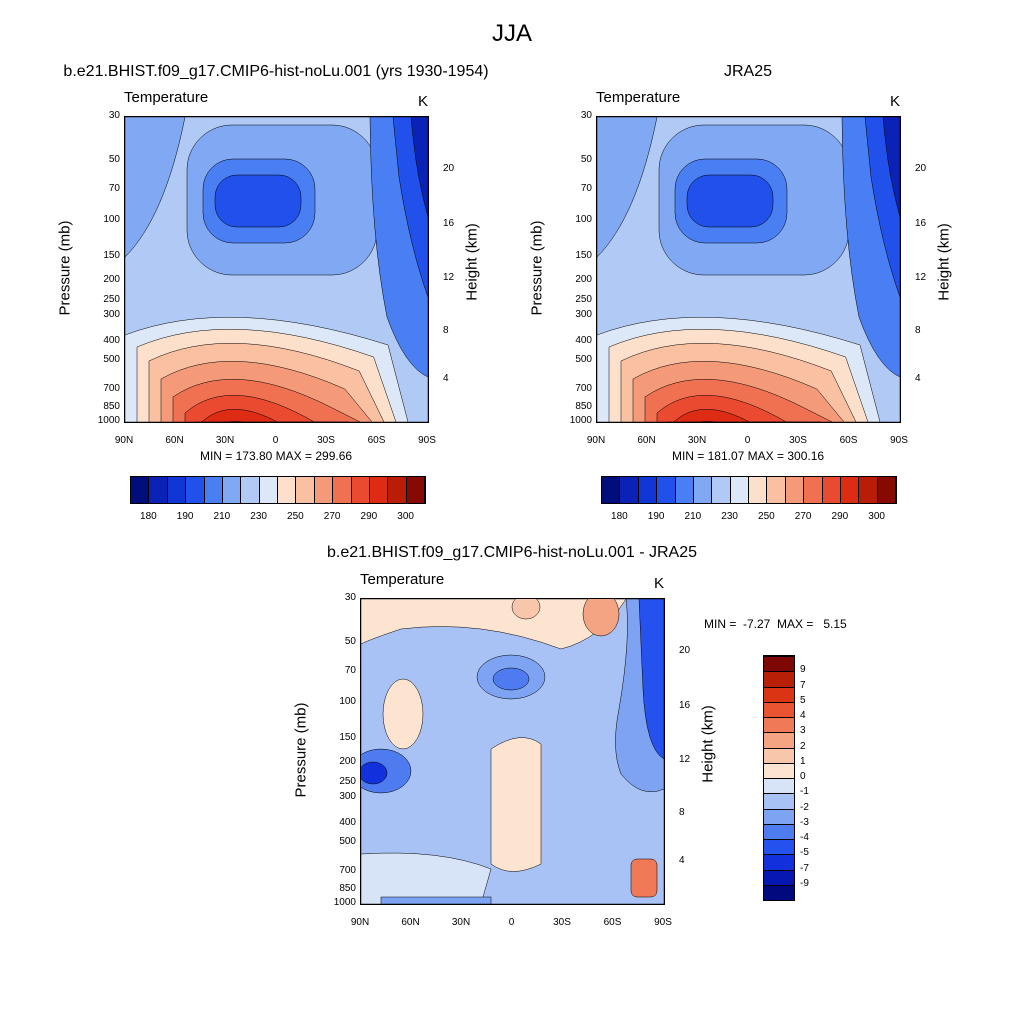 This screenshot has width=1024, height=1024. Describe the element at coordinates (114, 115) in the screenshot. I see `y-tick-label: 30` at that location.